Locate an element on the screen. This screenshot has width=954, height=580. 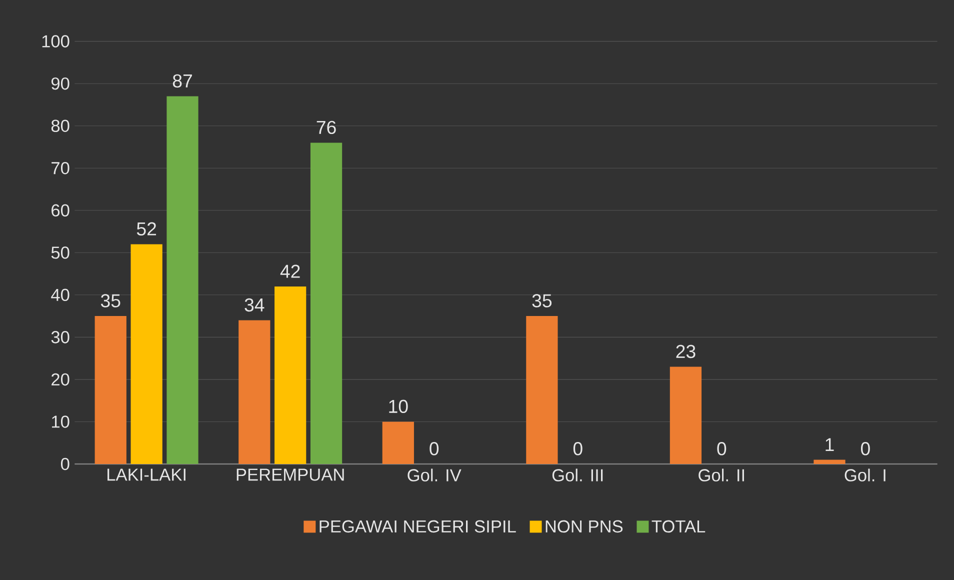
legend-label: PEGAWAI NEGERI SIPIL is located at coordinates (418, 526).